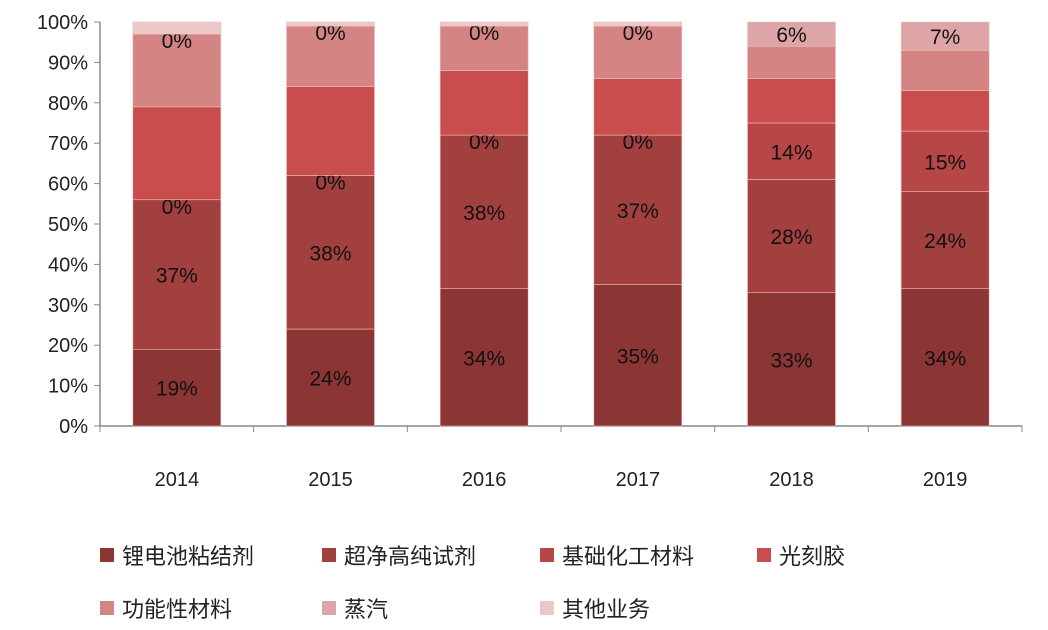 The height and width of the screenshot is (630, 1048). What do you see at coordinates (606, 609) in the screenshot?
I see `legend-label: 其他业务` at bounding box center [606, 609].